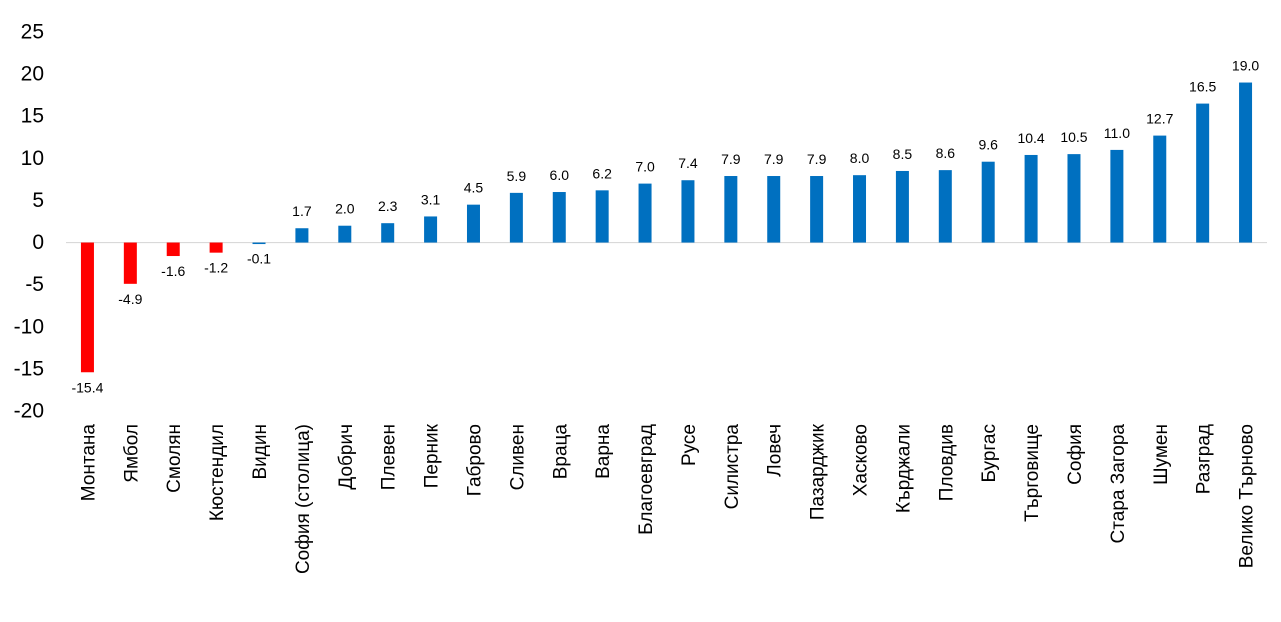 Image resolution: width=1281 pixels, height=622 pixels. What do you see at coordinates (560, 452) in the screenshot?
I see `x-tick-label: Враца` at bounding box center [560, 452].